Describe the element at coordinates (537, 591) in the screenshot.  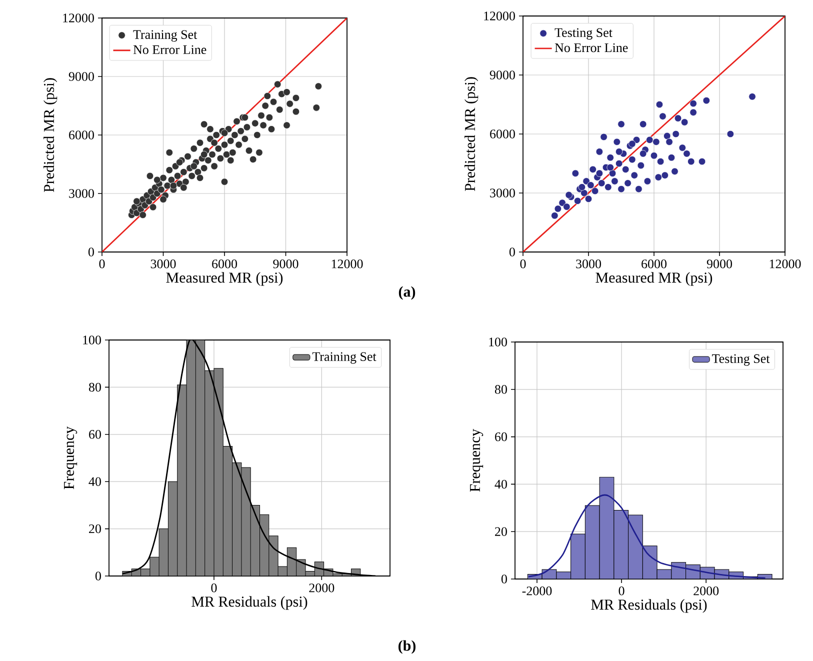
I see `x-tick-label: -2000` at that location.